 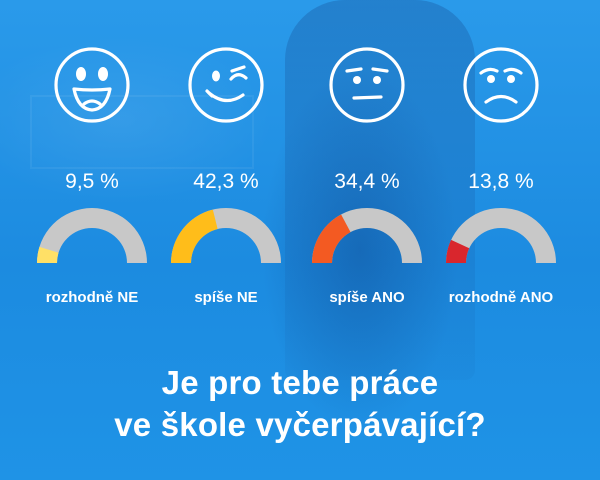 What do you see at coordinates (367, 297) in the screenshot?
I see `category-label: spíše ANO` at bounding box center [367, 297].